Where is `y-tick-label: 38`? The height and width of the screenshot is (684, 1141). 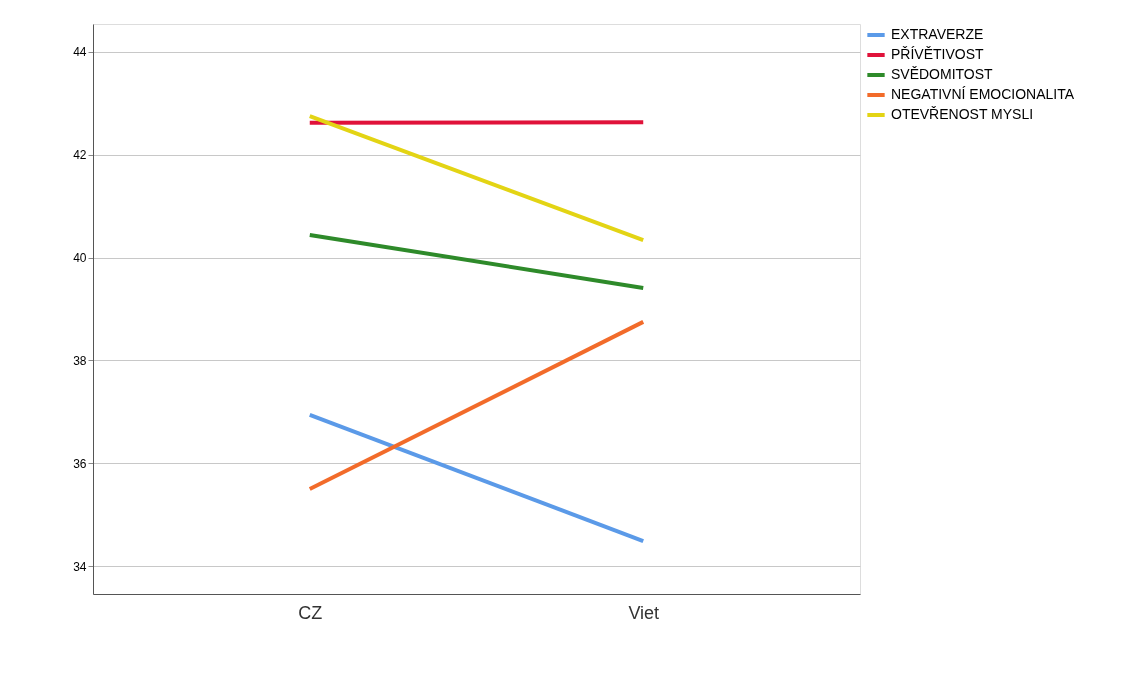 y-tick-label: 38 is located at coordinates (80, 360).